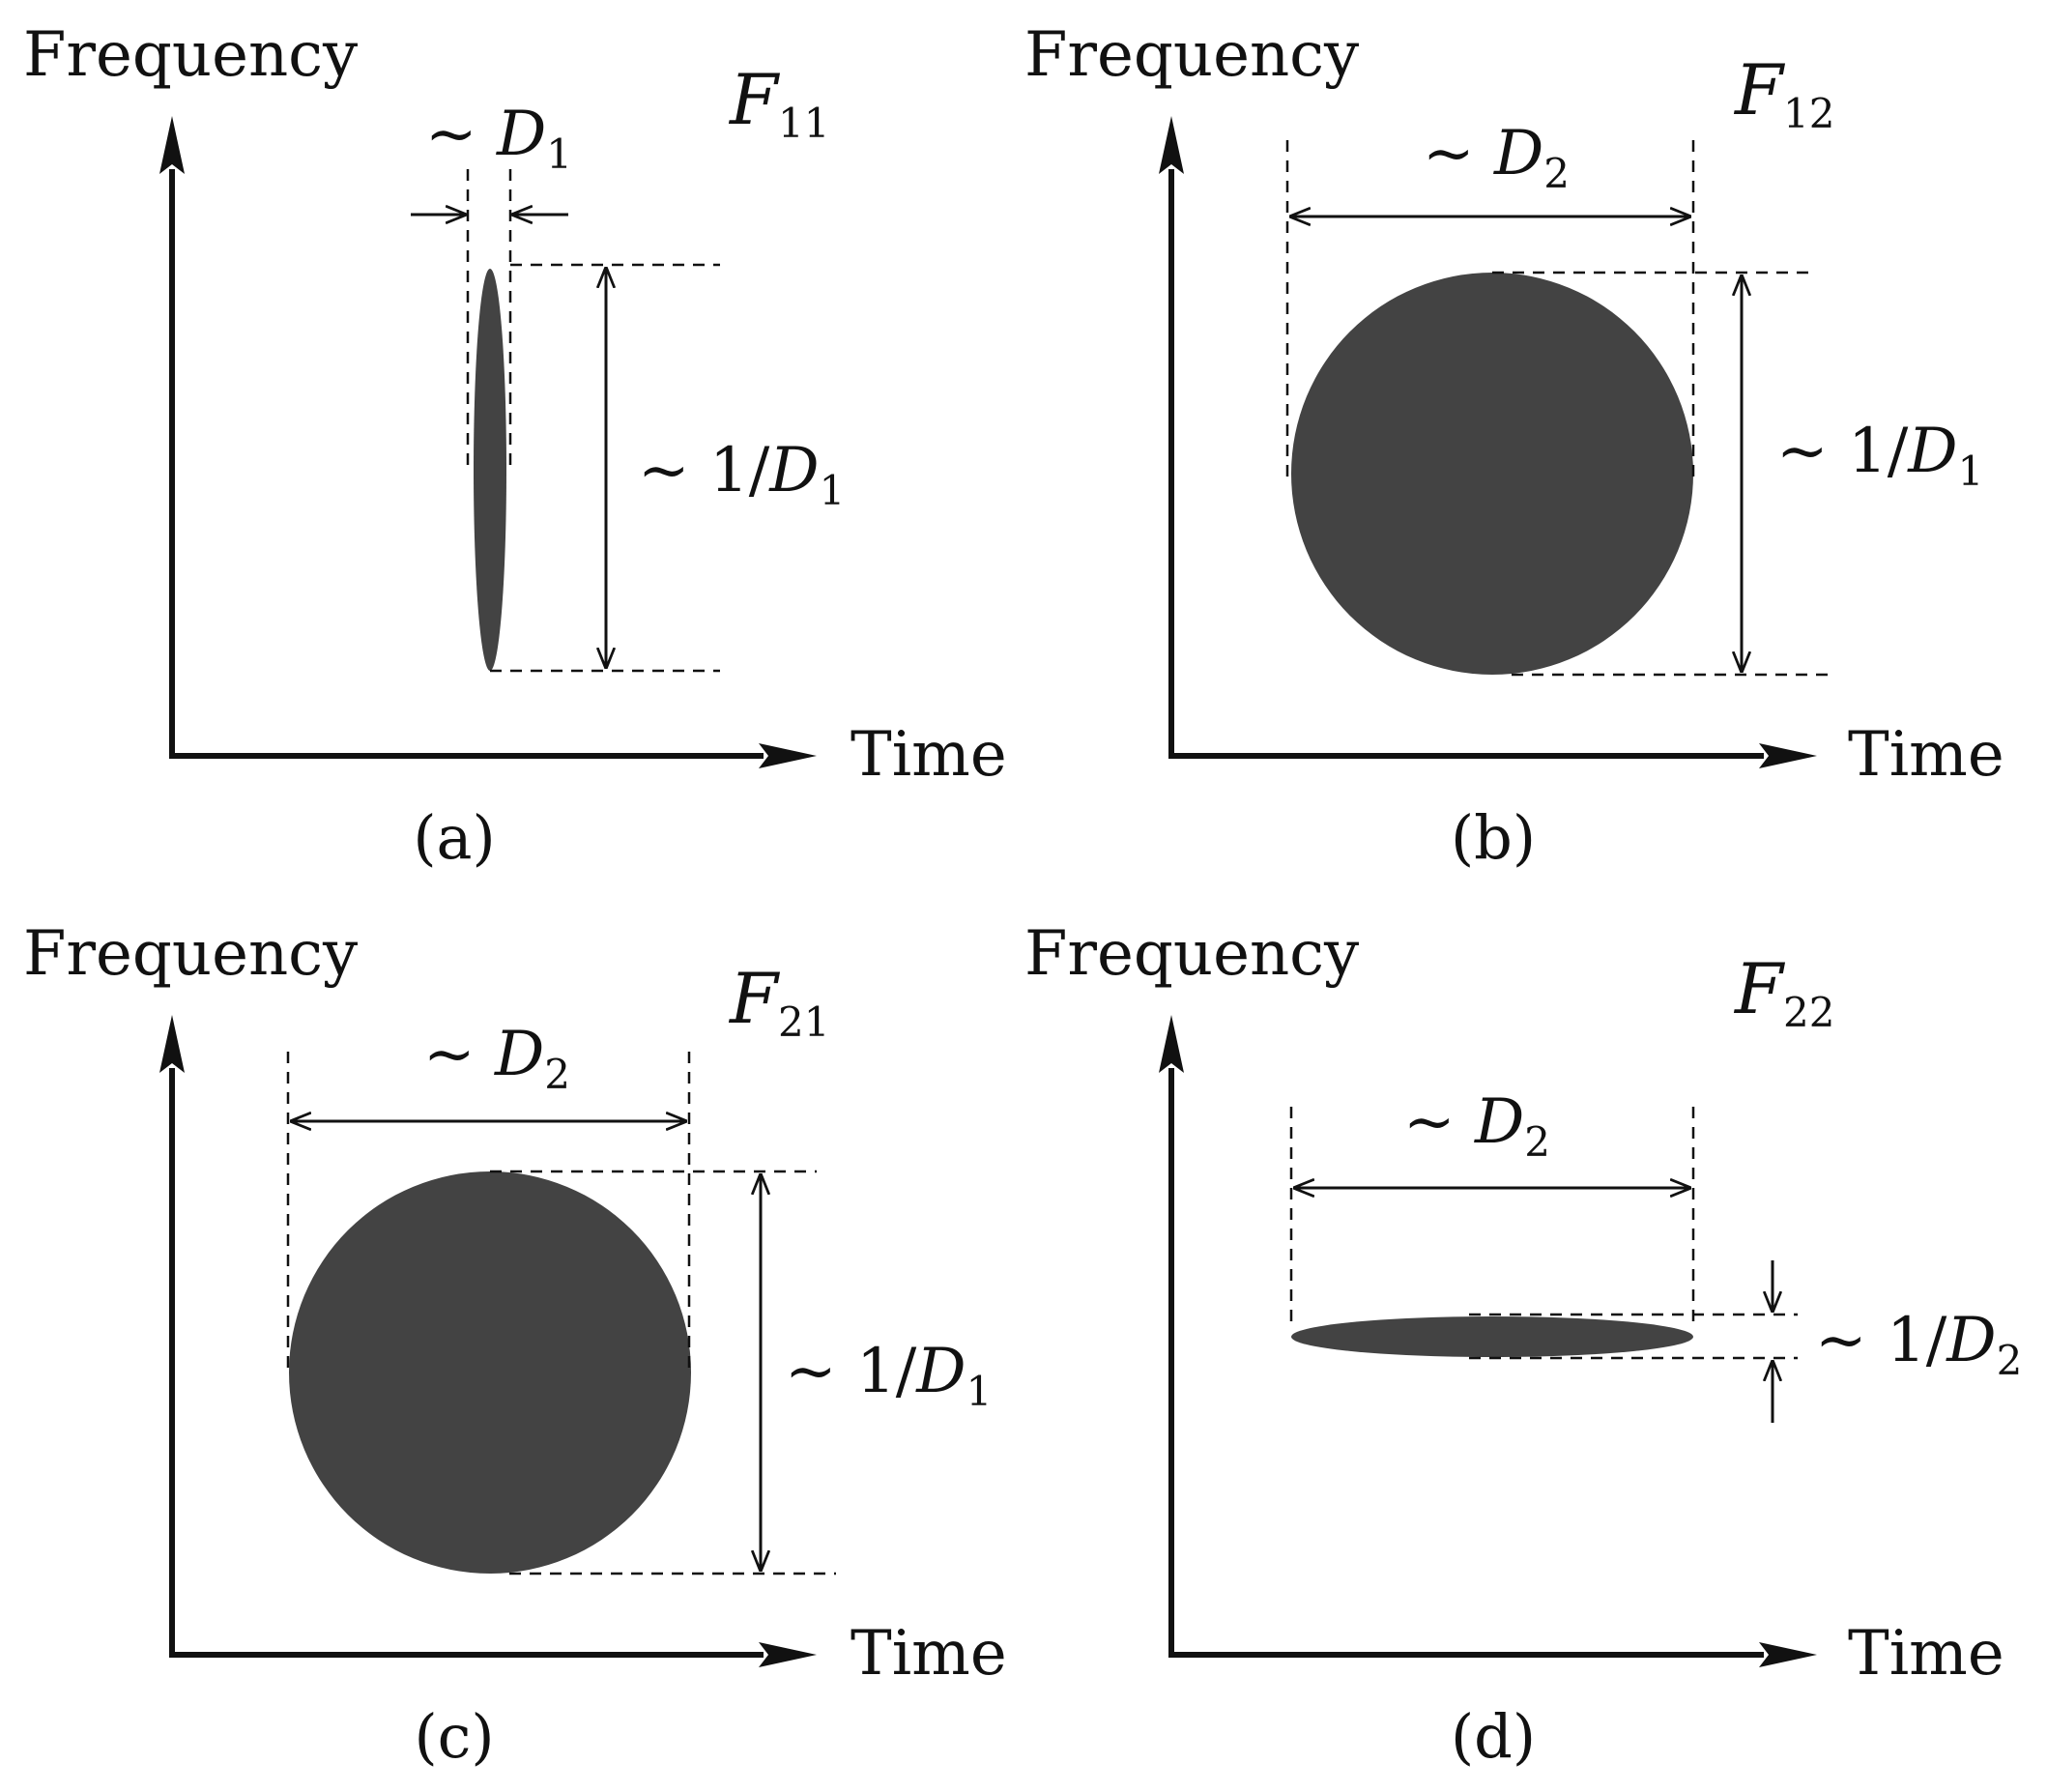 This screenshot has width=2047, height=1792. I want to click on panel-title: F21, so click(778, 1002).